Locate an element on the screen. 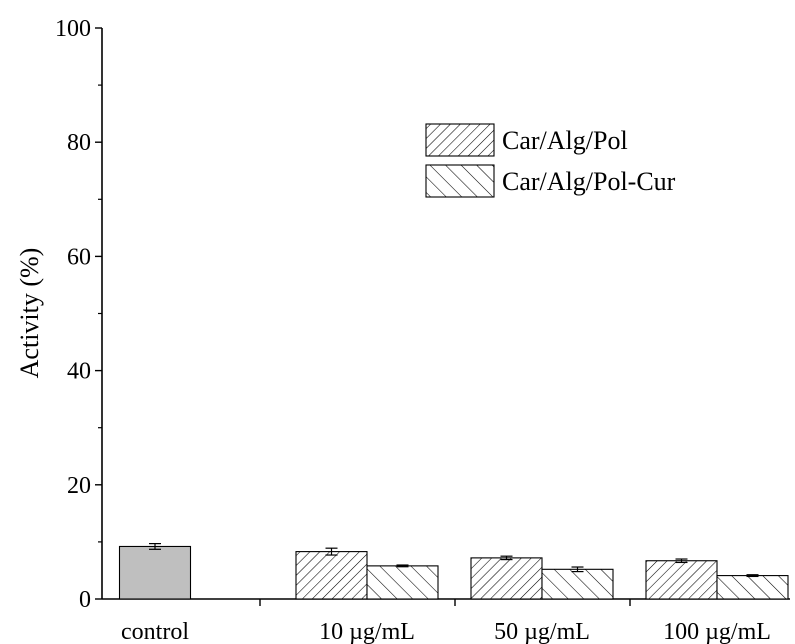 Image resolution: width=795 pixels, height=644 pixels. legend-label: Car/Alg/Pol is located at coordinates (565, 140).